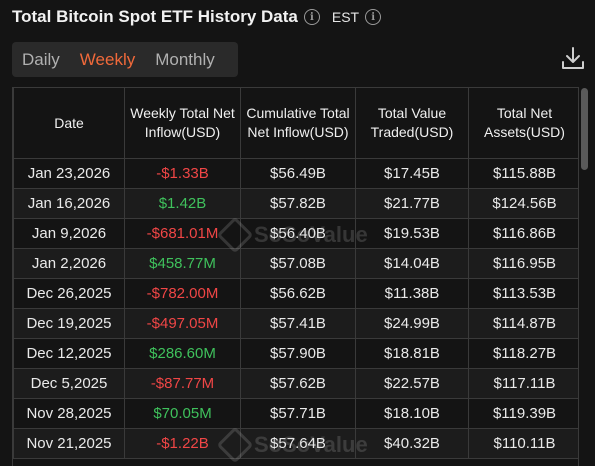 The width and height of the screenshot is (595, 466). Describe the element at coordinates (523, 293) in the screenshot. I see `assets-cell: $113.53B` at that location.